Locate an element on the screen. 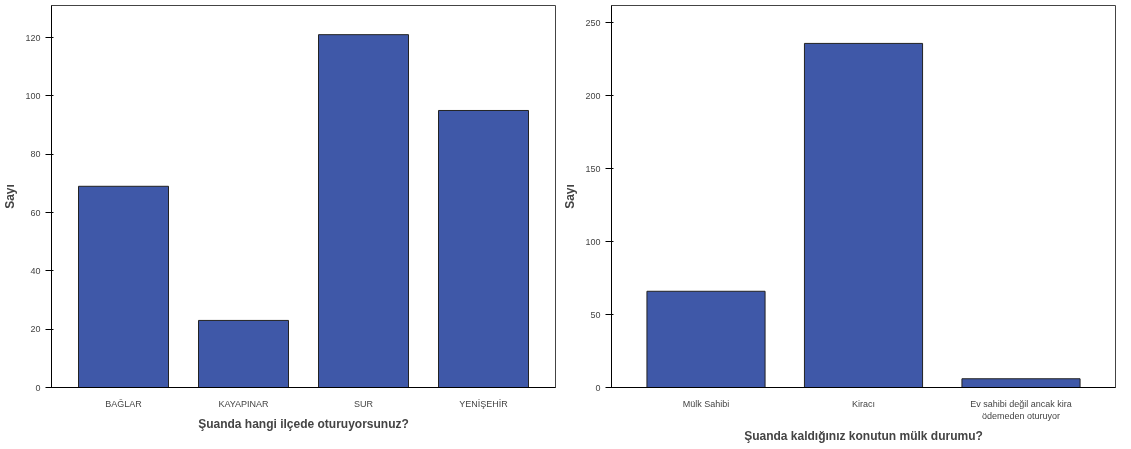  x-axis-title: Şuanda hangi ilçede oturuyorsunuz? is located at coordinates (303, 423).